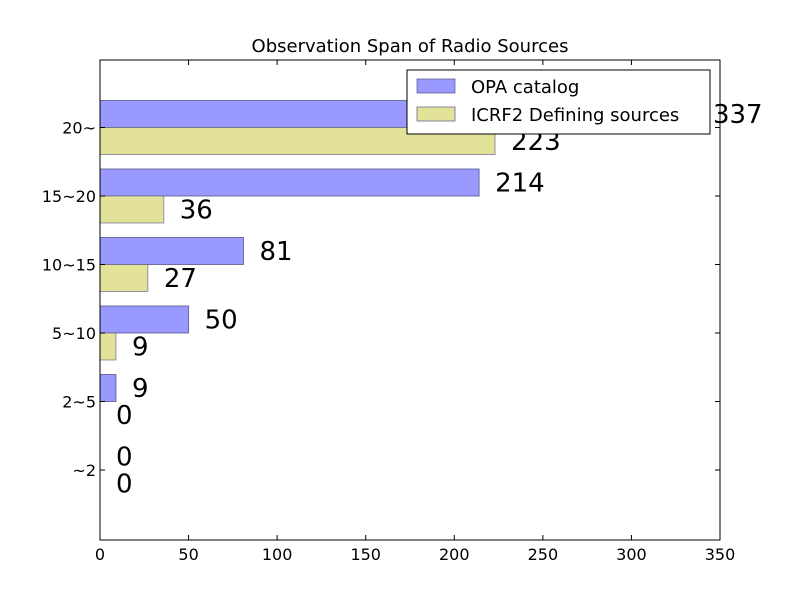 The image size is (800, 605). What do you see at coordinates (79, 402) in the screenshot?
I see `y-tick-label-1: 2~5` at bounding box center [79, 402].